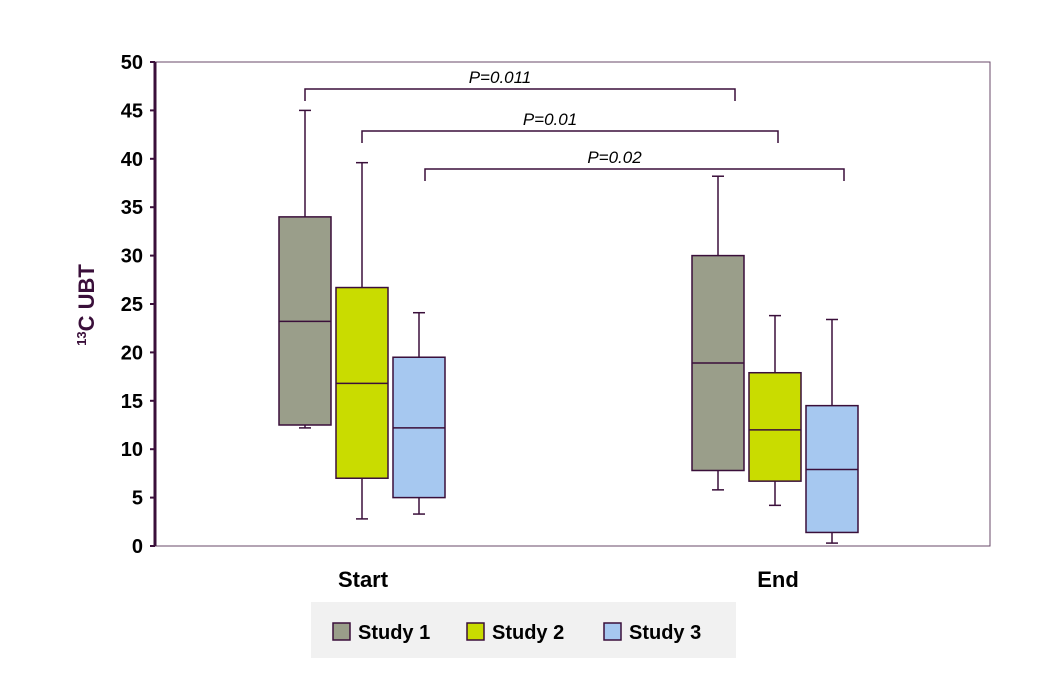 This screenshot has width=1054, height=684. Describe the element at coordinates (568, 579) in the screenshot. I see `x-category-labels: Start End` at that location.